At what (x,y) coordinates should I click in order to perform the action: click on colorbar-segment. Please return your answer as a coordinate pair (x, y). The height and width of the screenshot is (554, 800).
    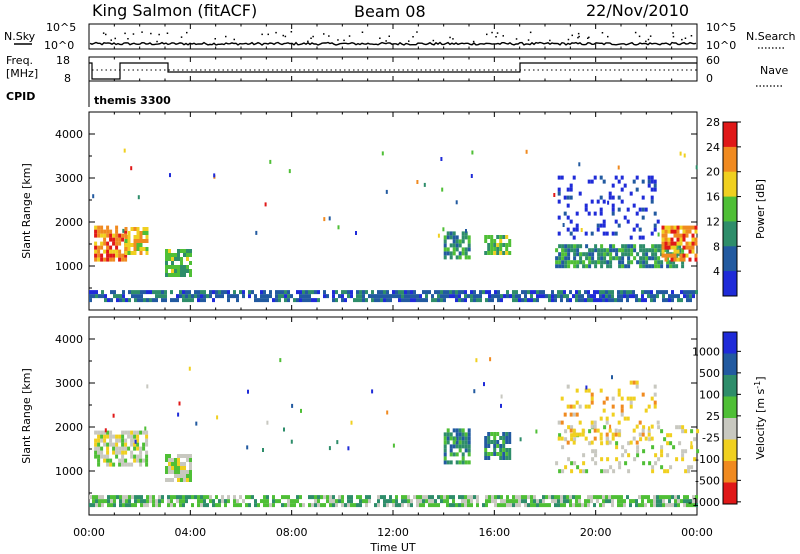
    Looking at the image, I should click on (730, 184).